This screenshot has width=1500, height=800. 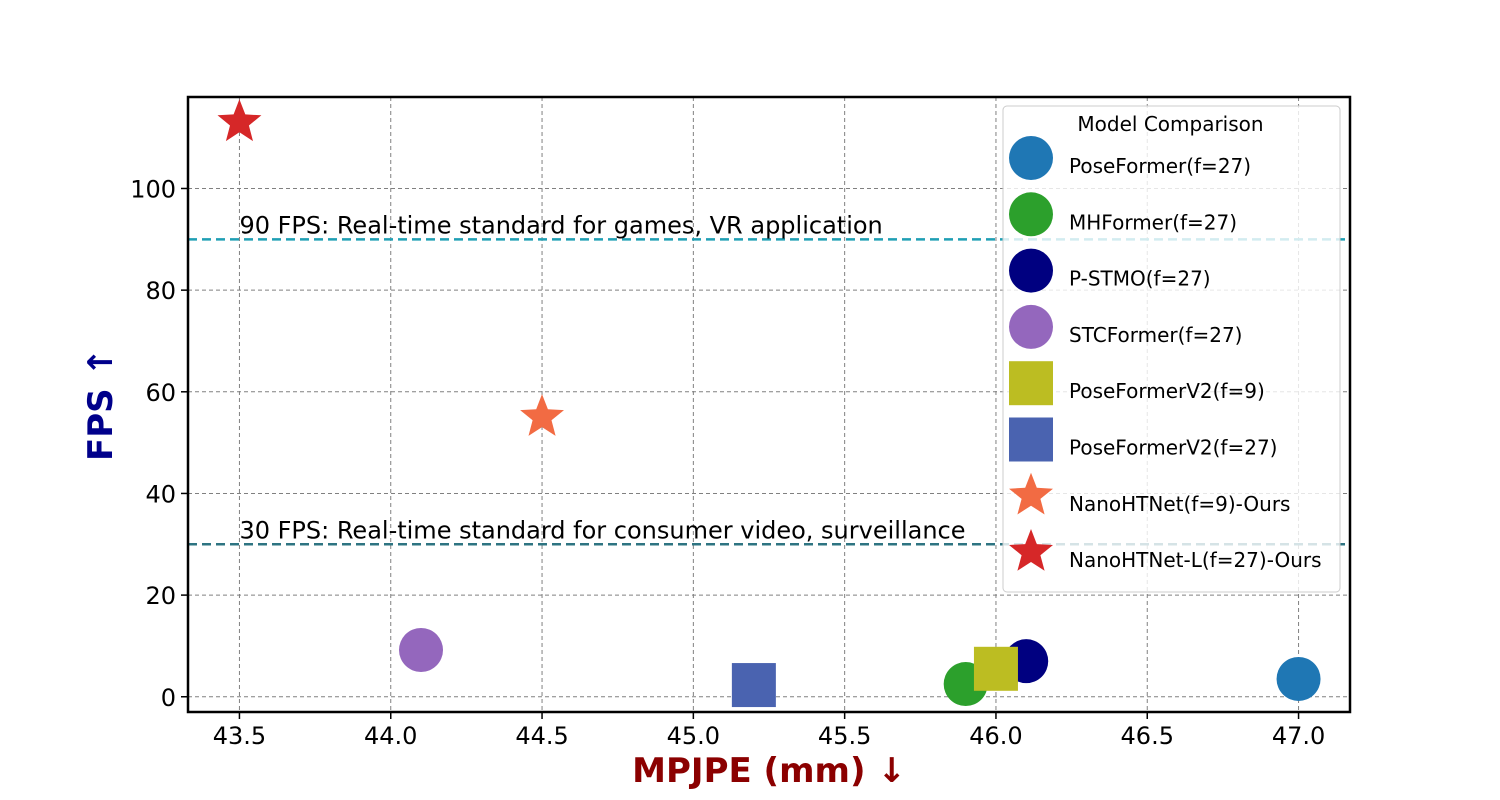 What do you see at coordinates (769, 771) in the screenshot?
I see `x-axis-label: MPJPE (mm) ↓` at bounding box center [769, 771].